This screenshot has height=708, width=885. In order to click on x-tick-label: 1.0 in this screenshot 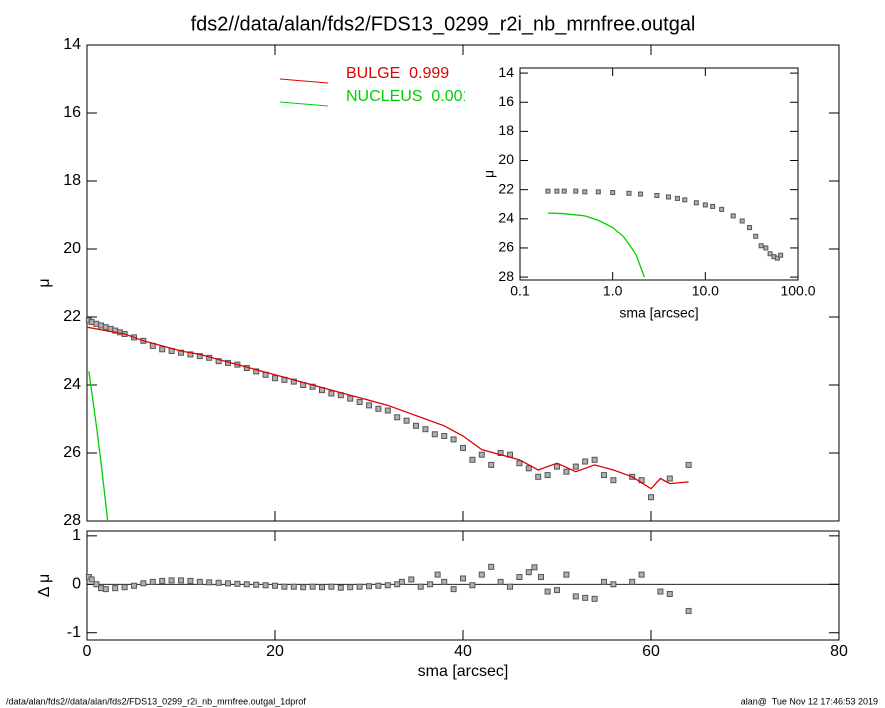, I will do `click(613, 291)`.